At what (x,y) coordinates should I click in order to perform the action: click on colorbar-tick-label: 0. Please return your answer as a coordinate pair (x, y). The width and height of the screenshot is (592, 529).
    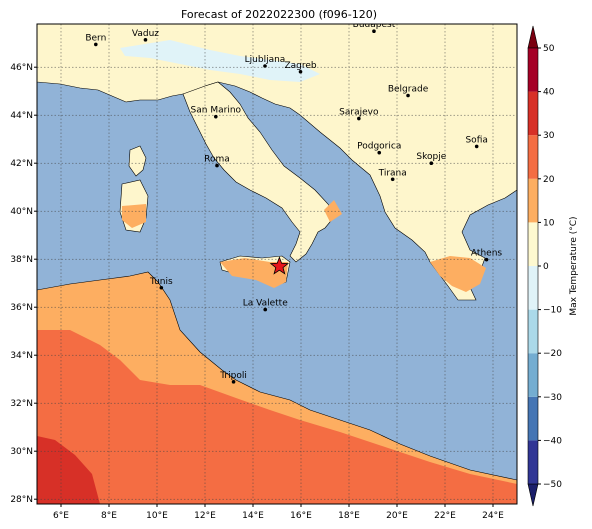
    Looking at the image, I should click on (546, 267).